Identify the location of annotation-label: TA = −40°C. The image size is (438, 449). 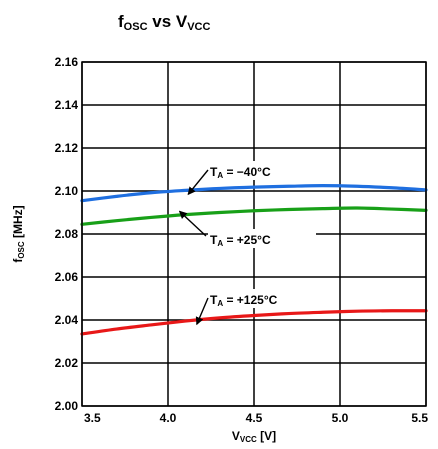
(240, 172).